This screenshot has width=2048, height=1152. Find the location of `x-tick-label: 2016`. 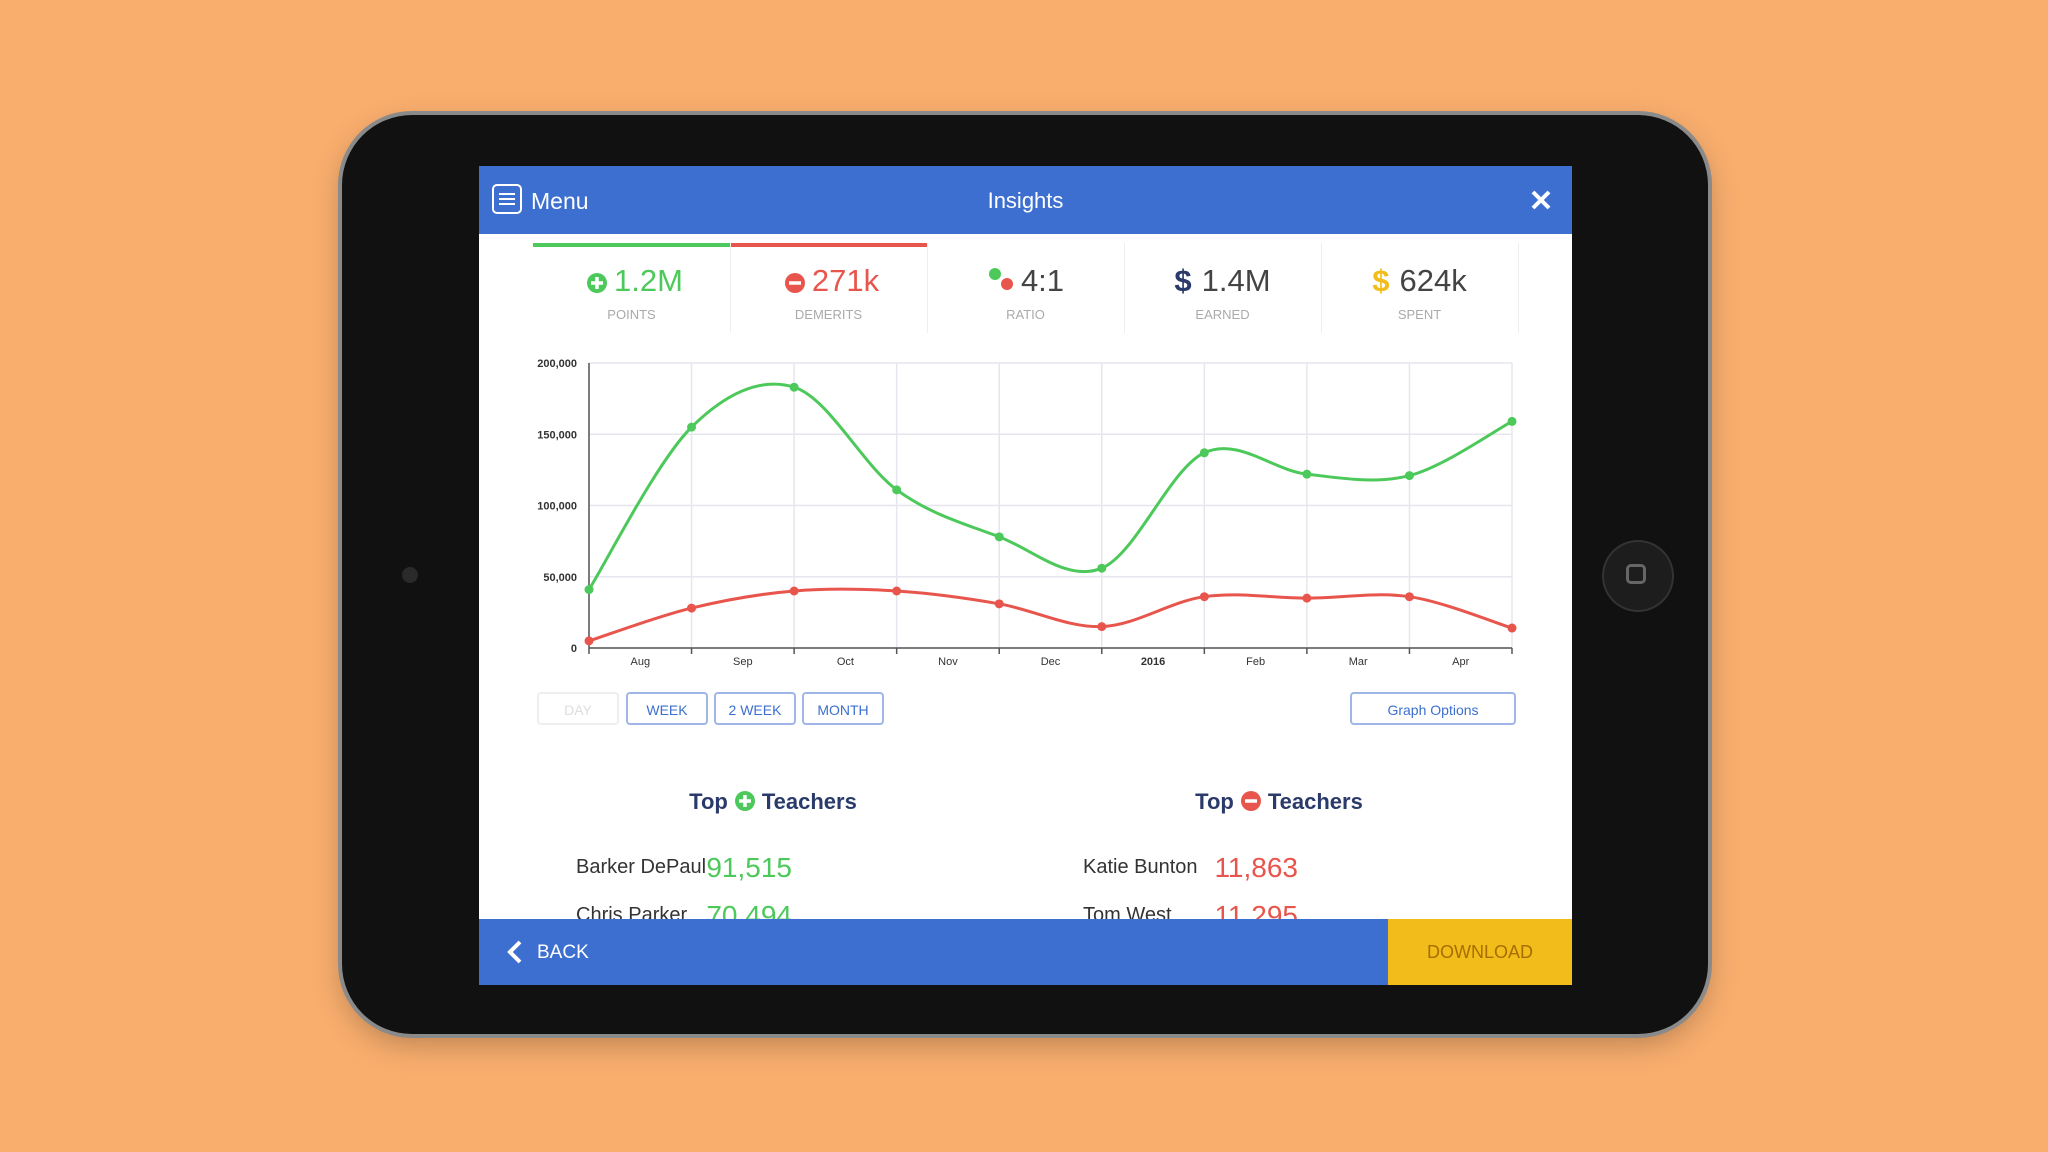

x-tick-label: 2016 is located at coordinates (1153, 662).